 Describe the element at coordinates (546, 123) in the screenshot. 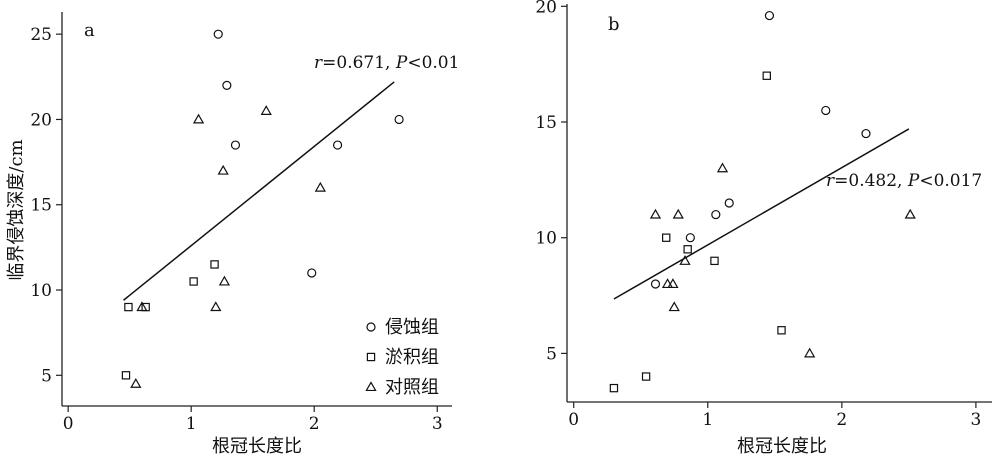

I see `panel-b-y-tick-label: 15` at that location.